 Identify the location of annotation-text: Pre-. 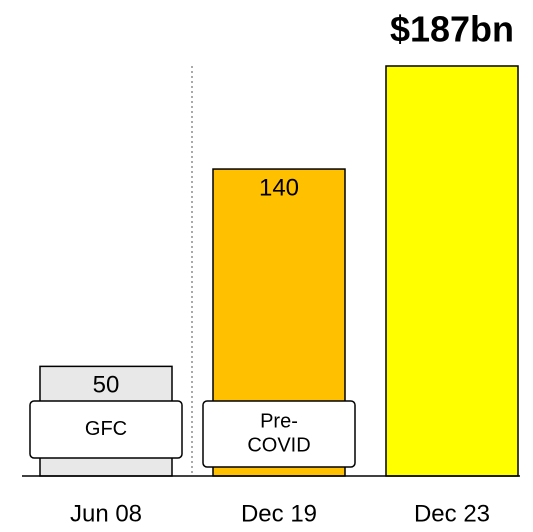
(279, 421).